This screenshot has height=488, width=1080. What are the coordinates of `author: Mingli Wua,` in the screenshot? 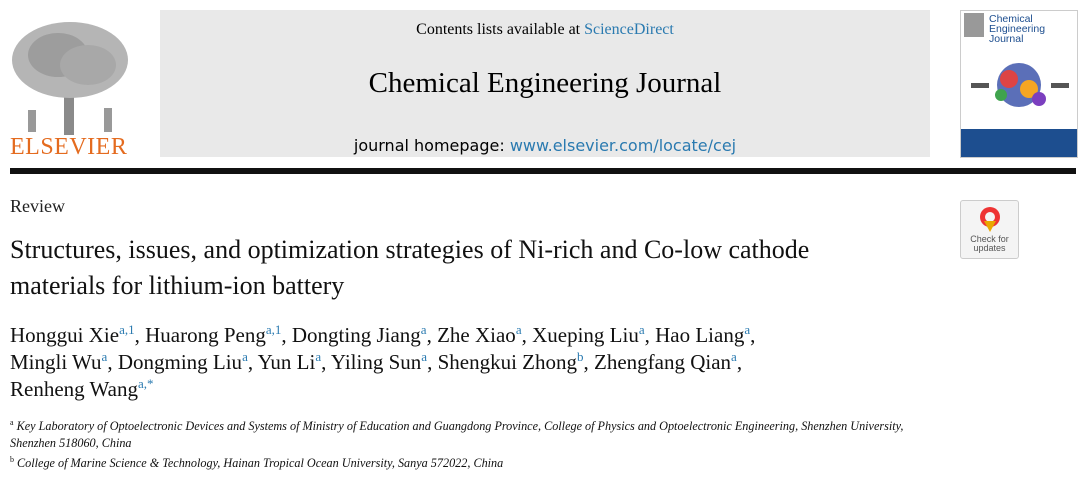 It's located at (61, 362).